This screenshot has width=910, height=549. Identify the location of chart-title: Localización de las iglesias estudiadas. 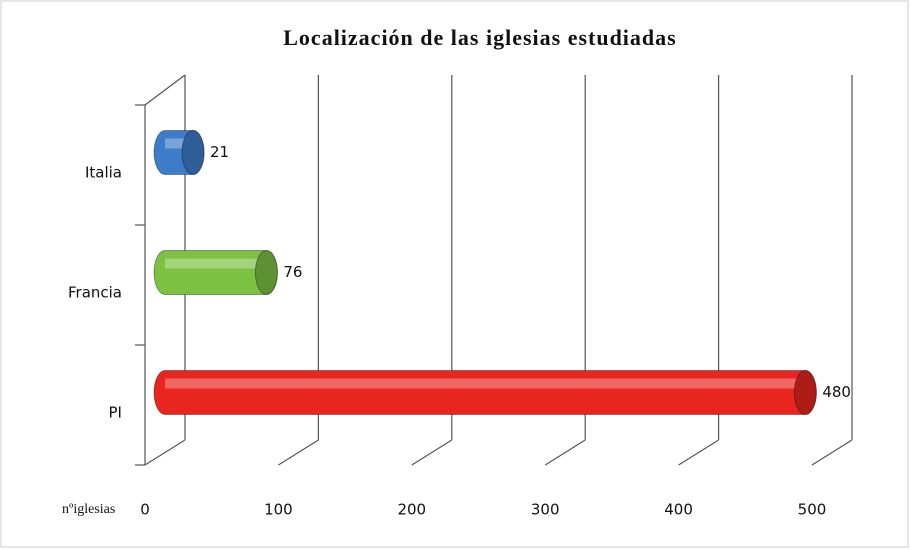
(479, 37).